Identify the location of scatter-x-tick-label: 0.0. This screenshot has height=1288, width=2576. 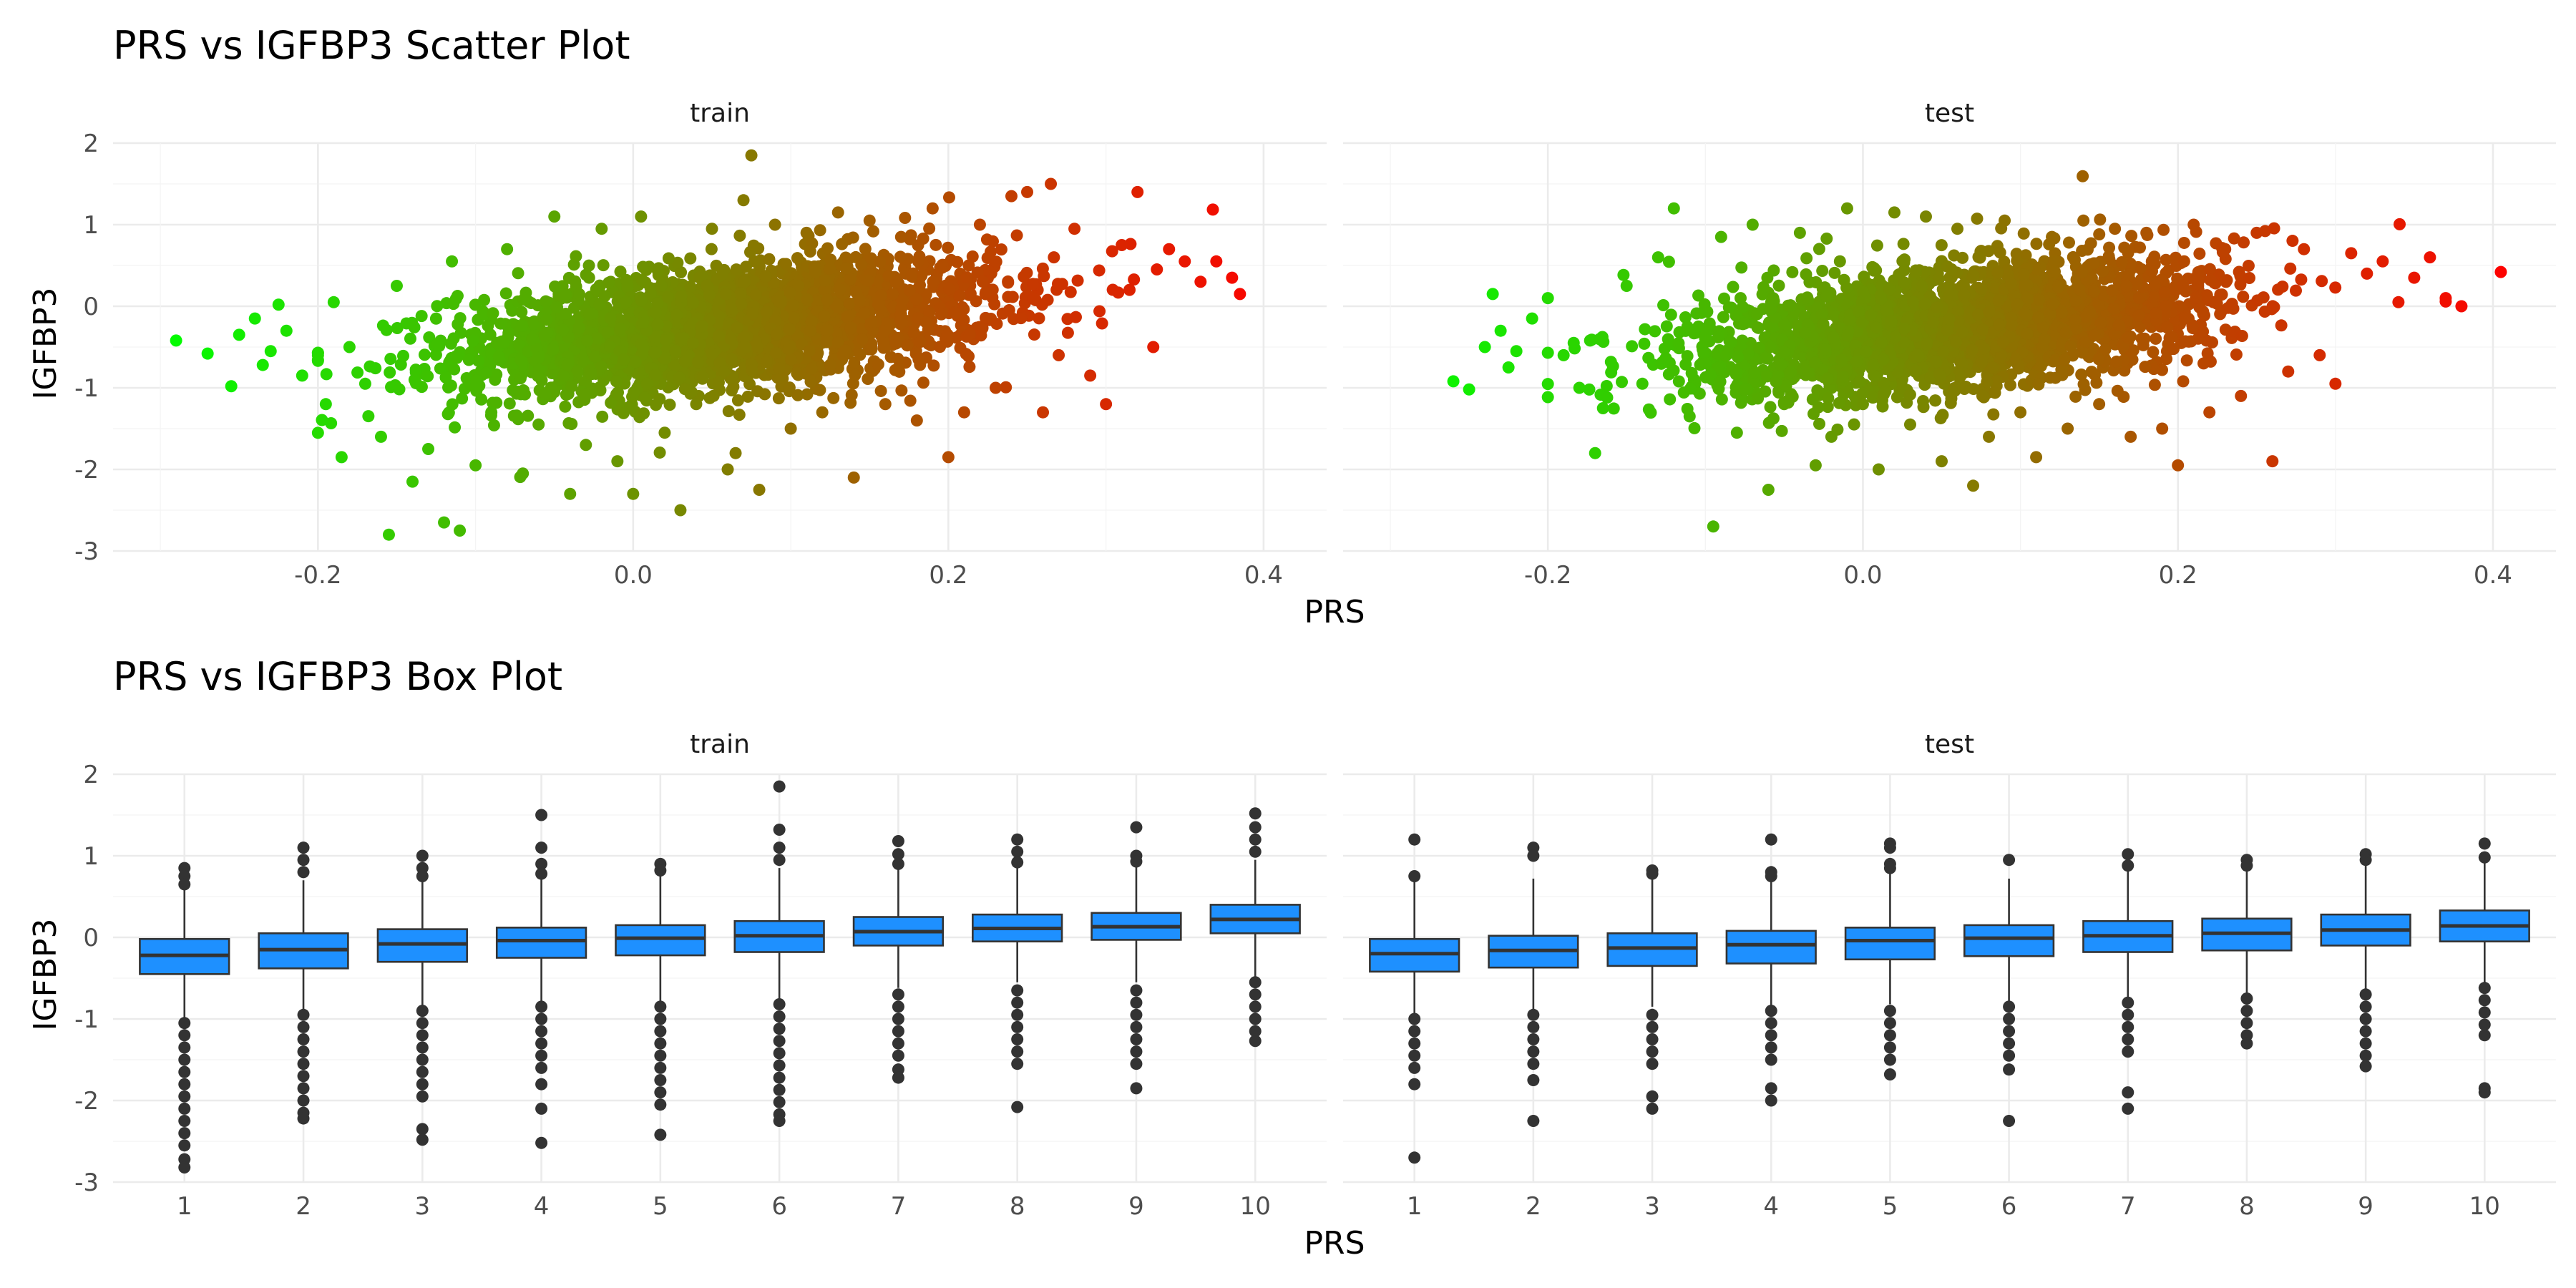
(1862, 575).